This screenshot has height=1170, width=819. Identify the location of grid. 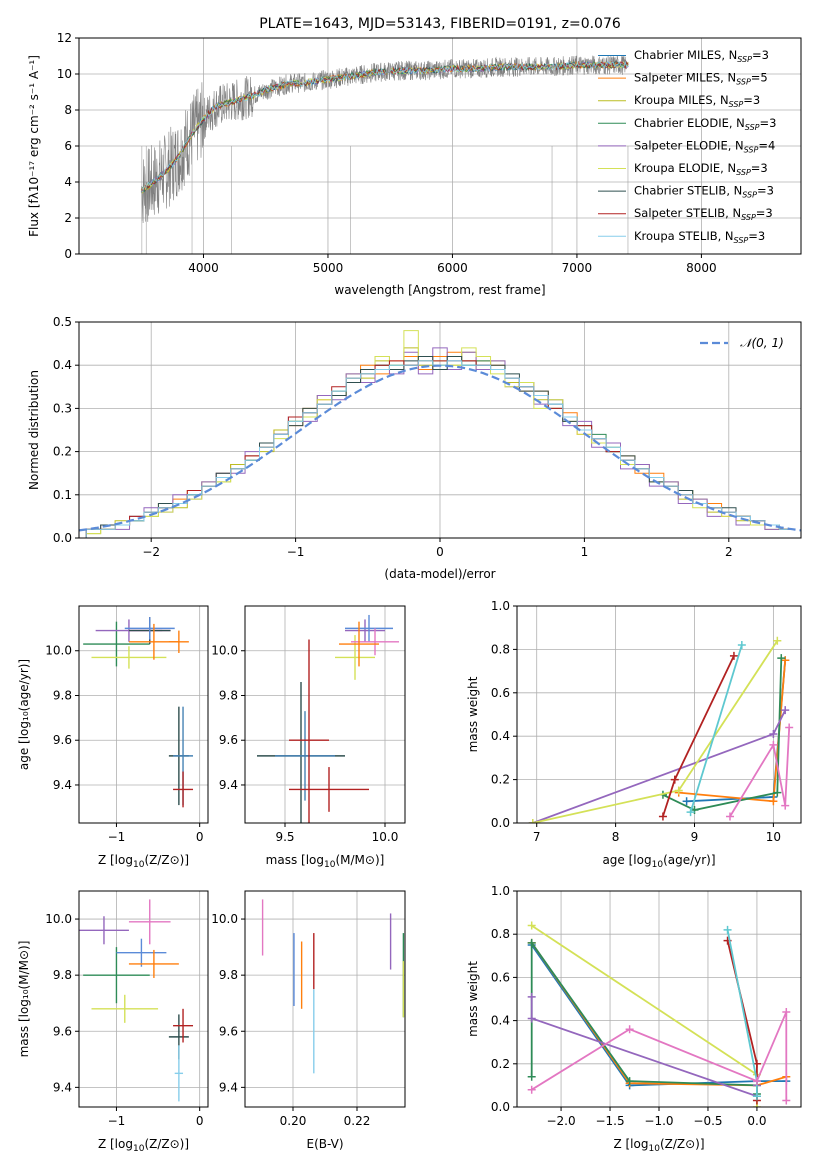
(325, 999).